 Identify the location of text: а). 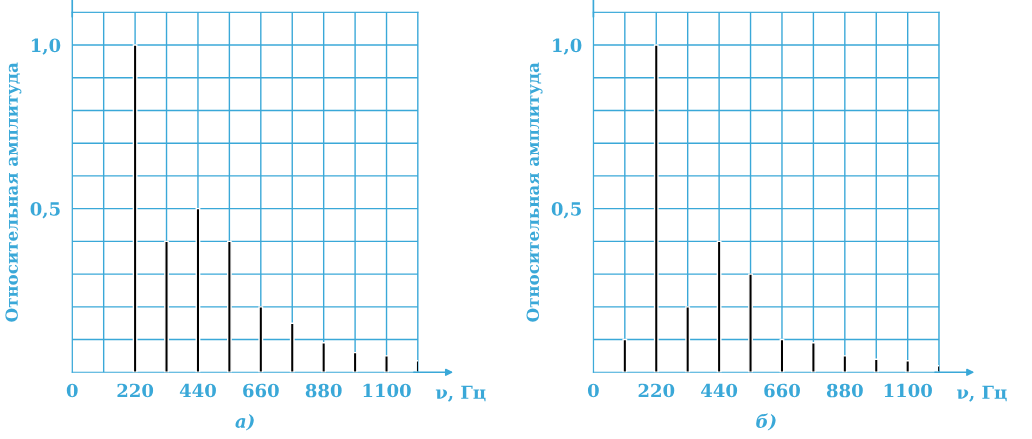
(244, 422).